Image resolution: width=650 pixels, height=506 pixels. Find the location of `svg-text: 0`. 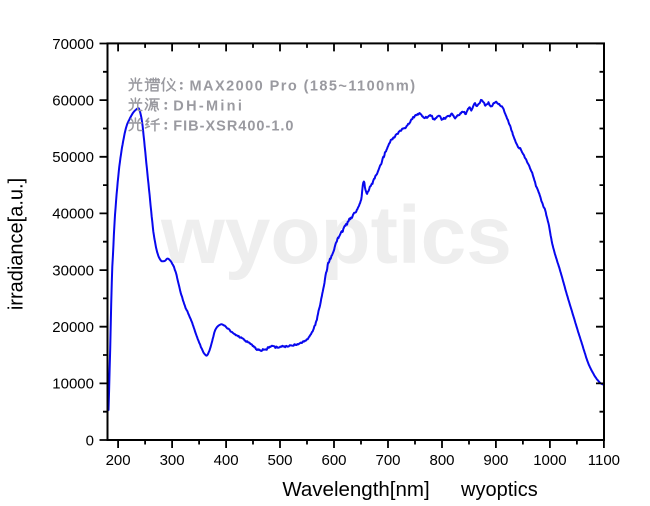

svg-text: 0 is located at coordinates (90, 440).